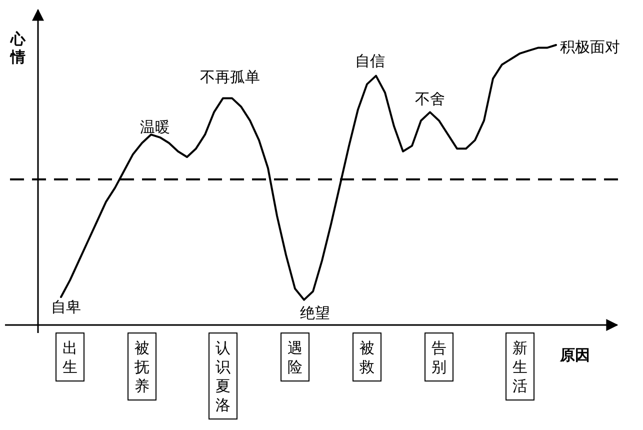 This screenshot has height=430, width=643. I want to click on x-tick-label: 被救, so click(366, 357).